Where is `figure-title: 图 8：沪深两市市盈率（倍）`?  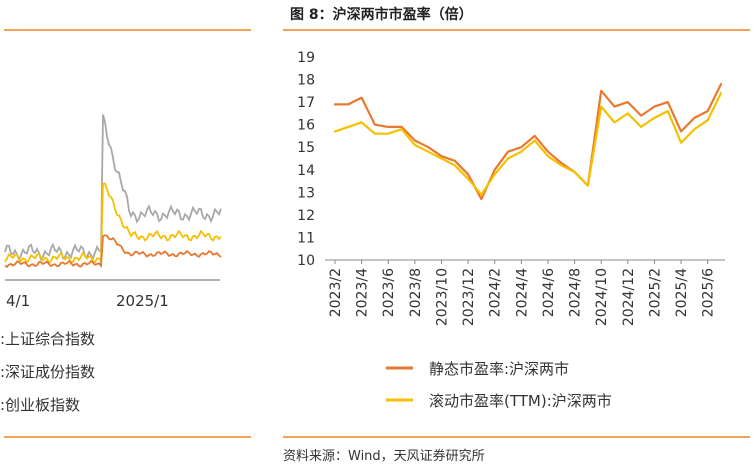 figure-title: 图 8：沪深两市市盈率（倍） is located at coordinates (381, 15).